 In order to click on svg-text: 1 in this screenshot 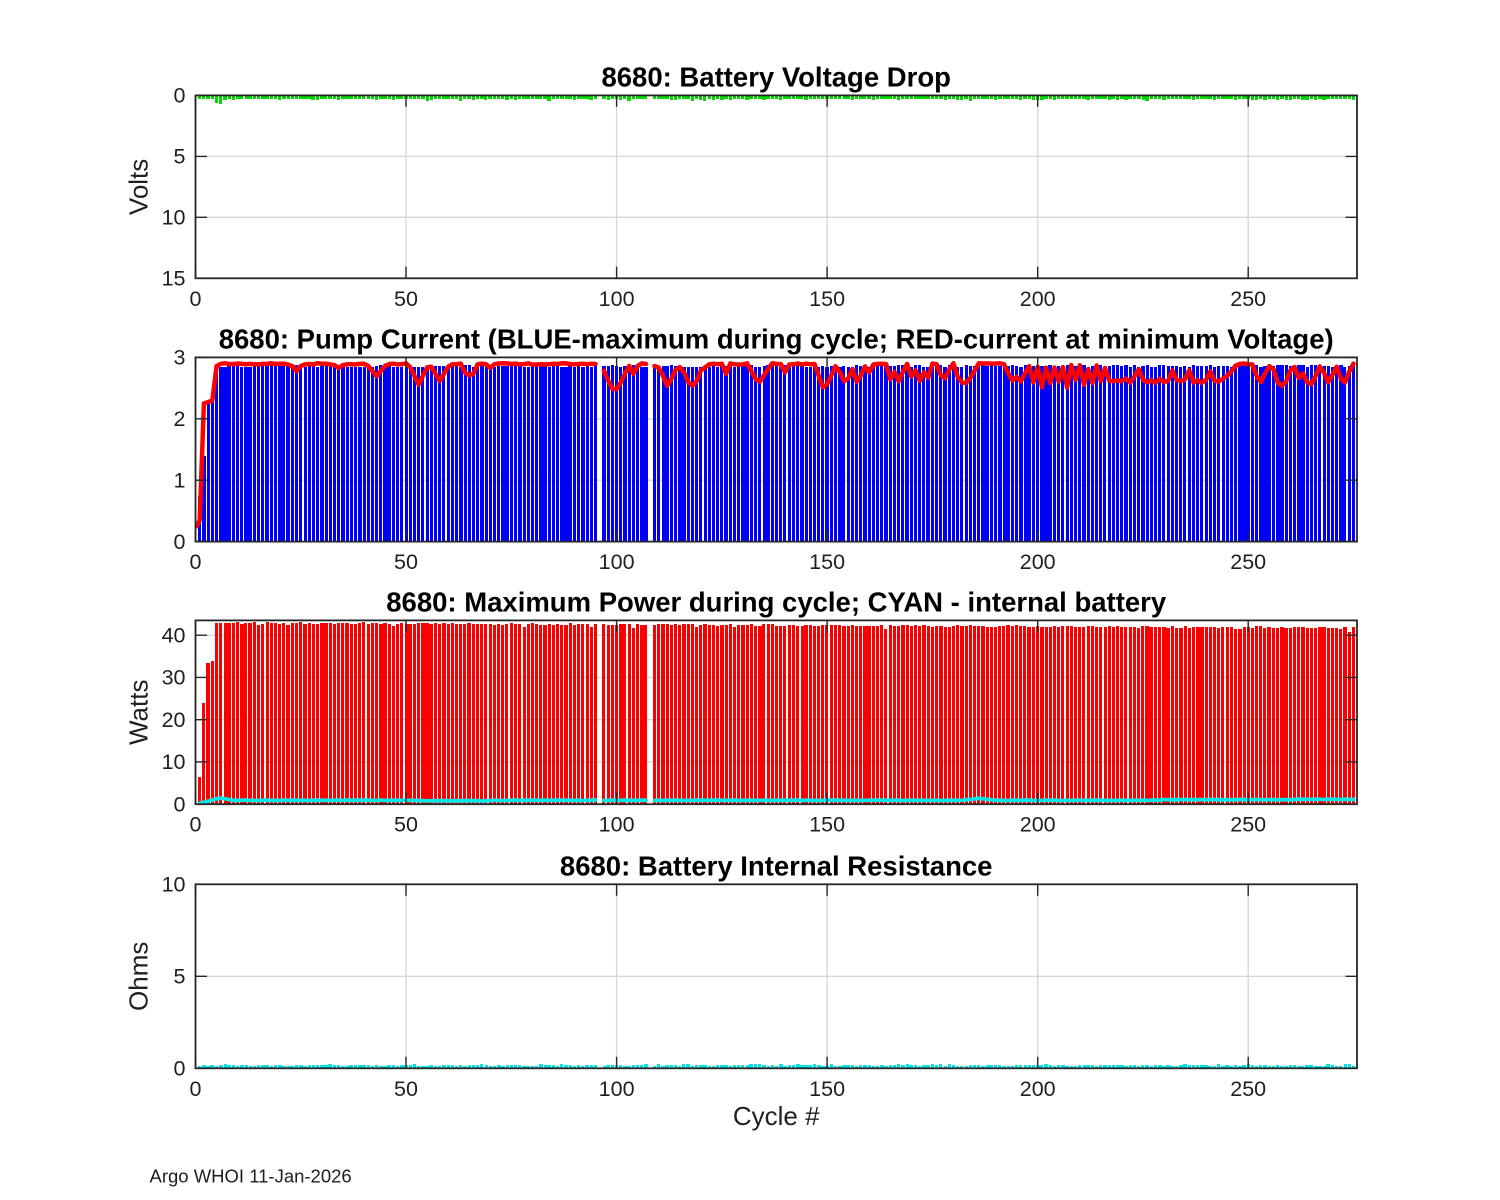, I will do `click(180, 481)`.